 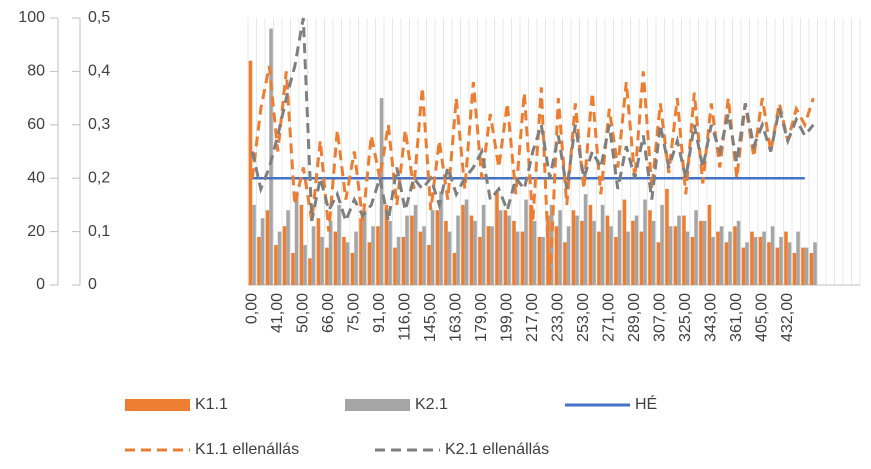 What do you see at coordinates (277, 313) in the screenshot?
I see `x-tick-label: 41,00` at bounding box center [277, 313].